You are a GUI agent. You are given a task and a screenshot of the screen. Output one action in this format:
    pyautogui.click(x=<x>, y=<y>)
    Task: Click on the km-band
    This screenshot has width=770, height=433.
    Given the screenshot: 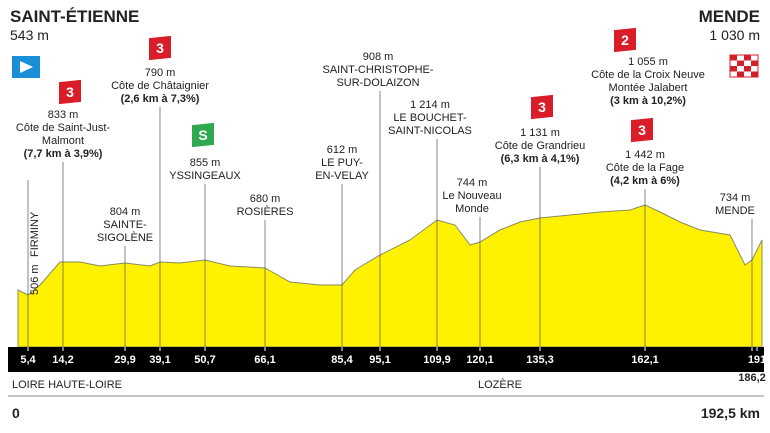 What is the action you would take?
    pyautogui.click(x=386, y=359)
    